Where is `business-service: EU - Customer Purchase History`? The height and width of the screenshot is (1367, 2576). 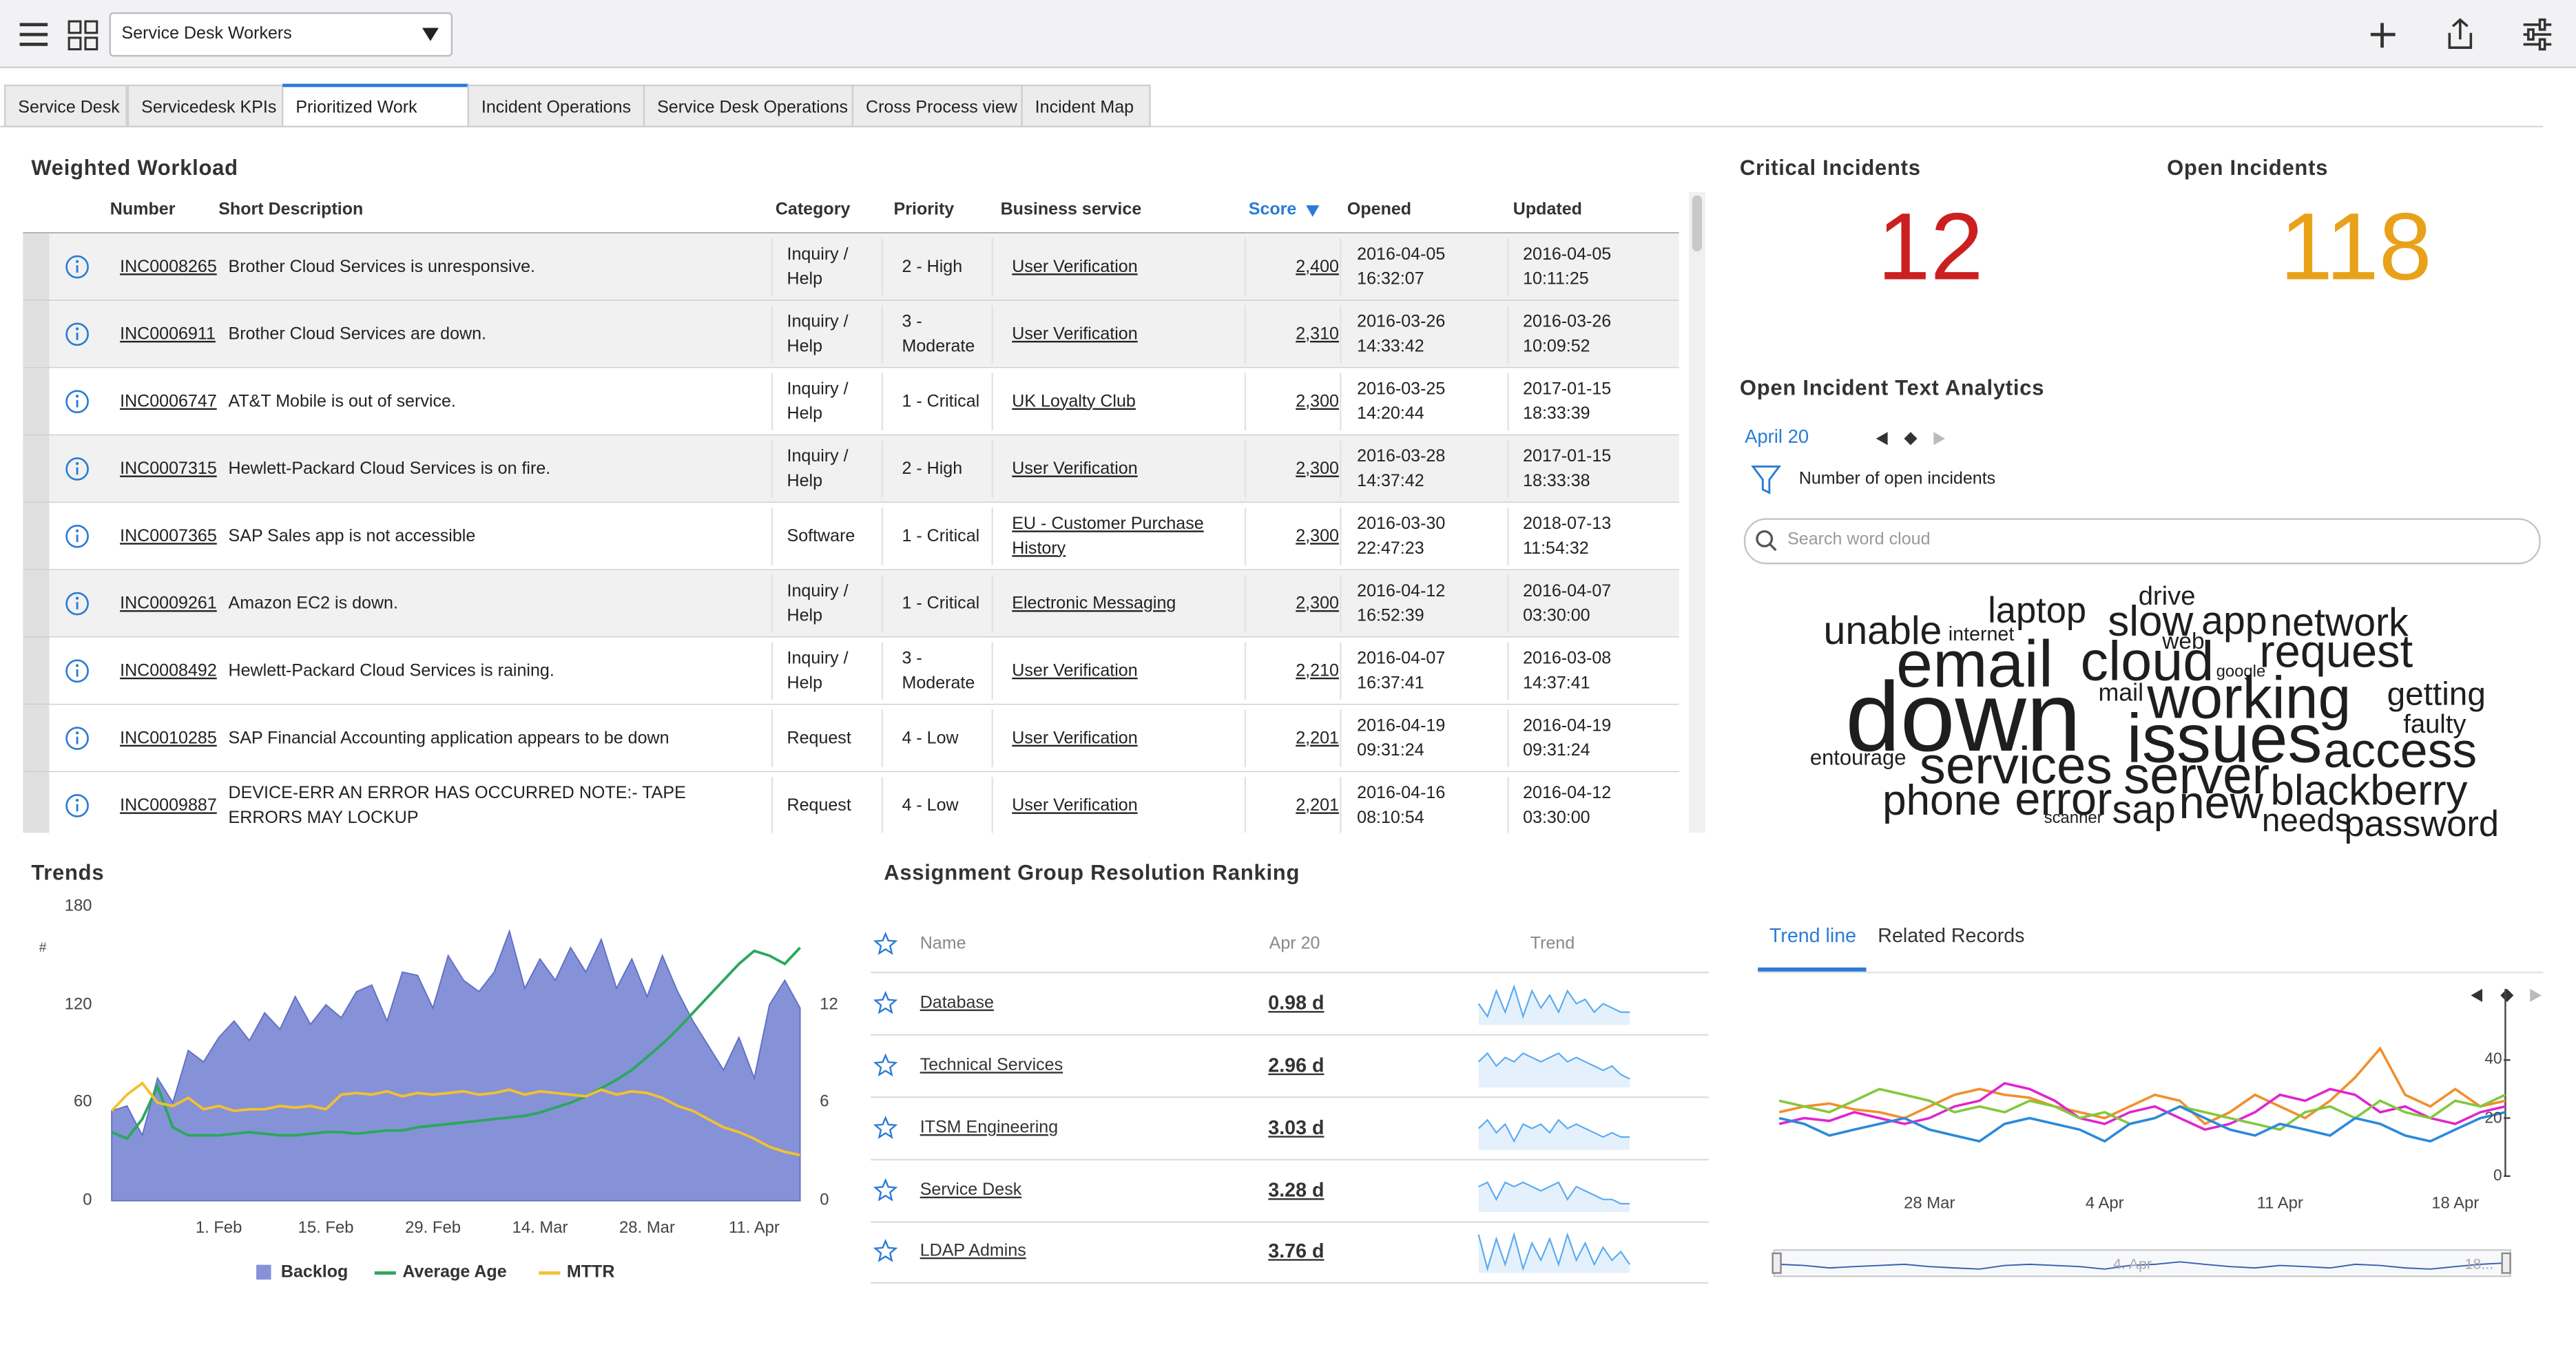
business-service: EU - Customer Purchase History is located at coordinates (1108, 535).